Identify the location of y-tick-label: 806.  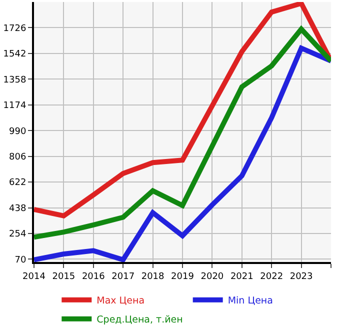
(17, 157).